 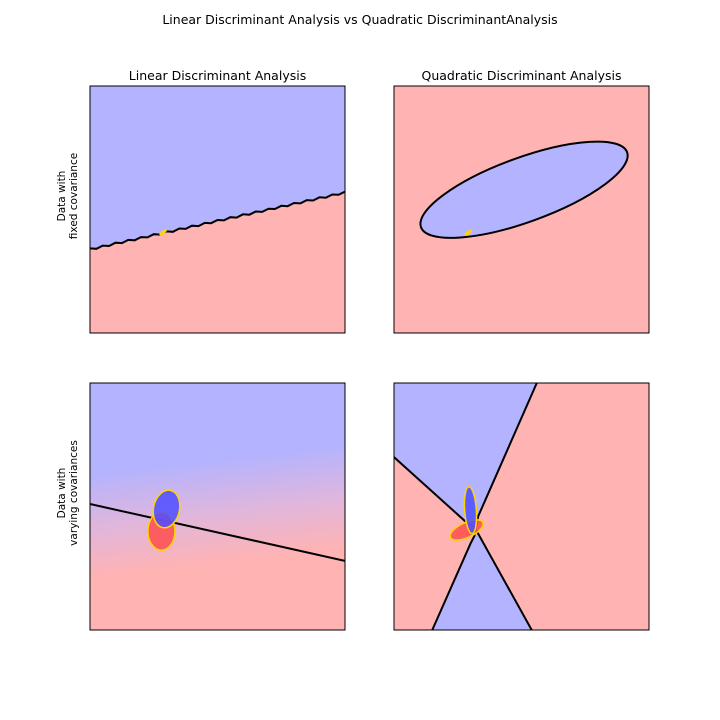 I want to click on region-class-1-bottom, so click(x=482, y=581).